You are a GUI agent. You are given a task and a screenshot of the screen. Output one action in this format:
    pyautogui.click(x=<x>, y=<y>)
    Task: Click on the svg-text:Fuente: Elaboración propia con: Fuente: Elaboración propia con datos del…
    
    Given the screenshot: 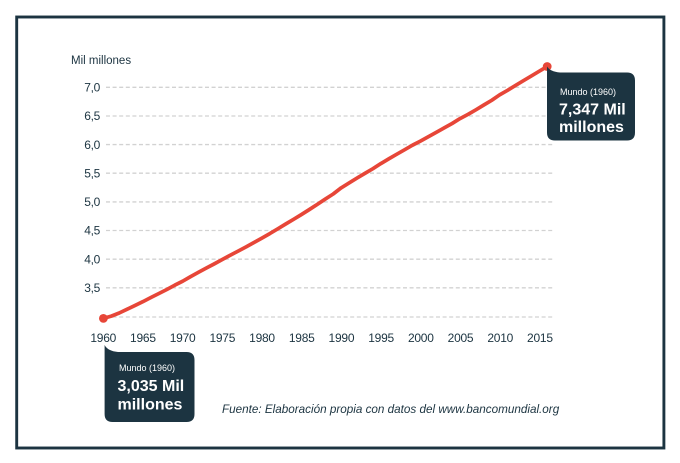 What is the action you would take?
    pyautogui.click(x=391, y=409)
    